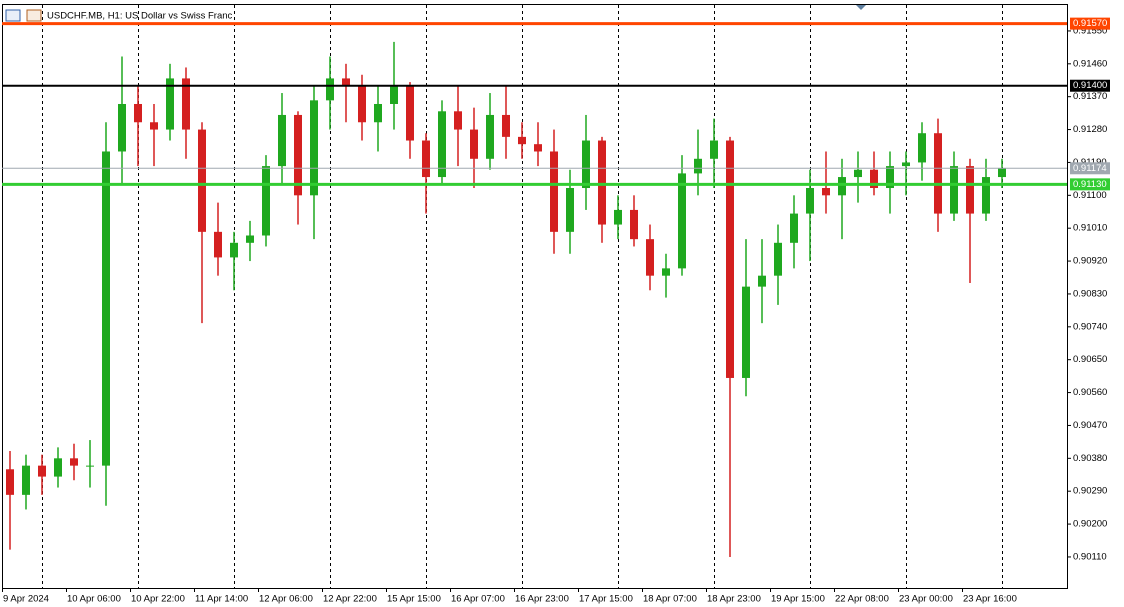  What do you see at coordinates (1090, 228) in the screenshot?
I see `y-tick-label: 0.91010` at bounding box center [1090, 228].